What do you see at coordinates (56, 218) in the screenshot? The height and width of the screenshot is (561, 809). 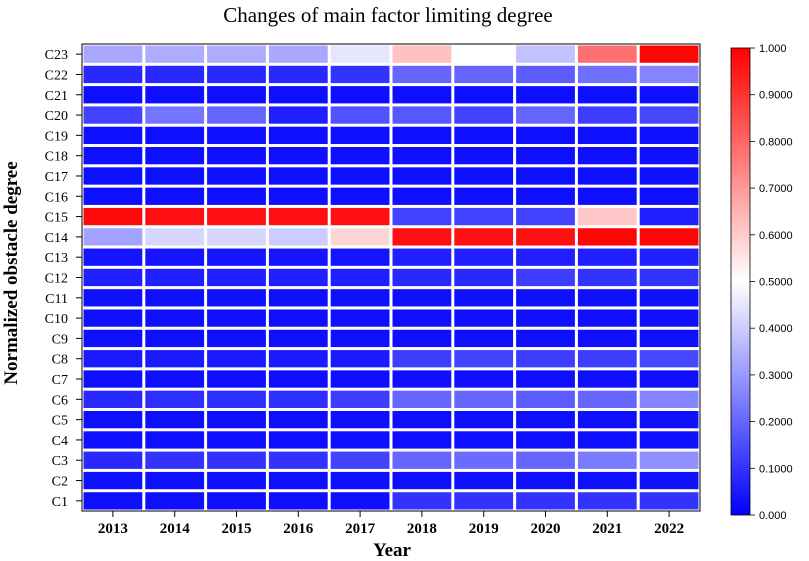 I see `y-tick-label: C15` at bounding box center [56, 218].